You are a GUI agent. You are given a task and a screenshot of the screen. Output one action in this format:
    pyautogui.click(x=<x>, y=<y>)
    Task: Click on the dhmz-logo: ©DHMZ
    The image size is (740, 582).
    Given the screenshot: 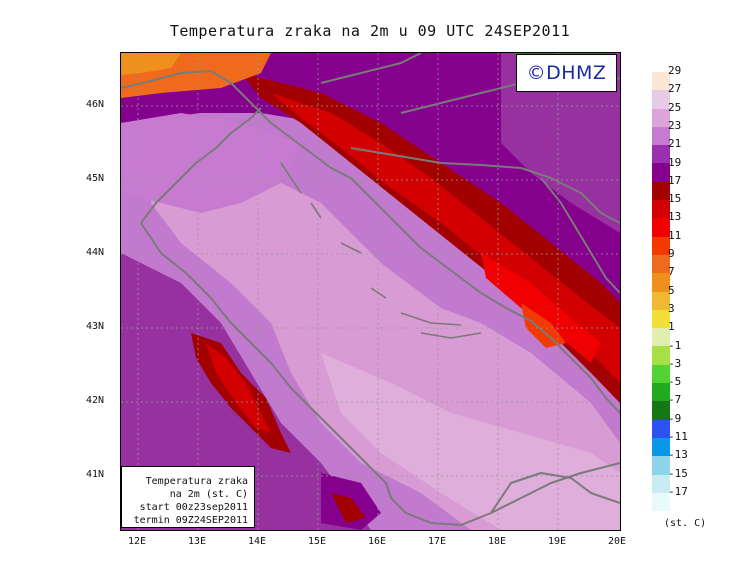 What is the action you would take?
    pyautogui.click(x=566, y=73)
    